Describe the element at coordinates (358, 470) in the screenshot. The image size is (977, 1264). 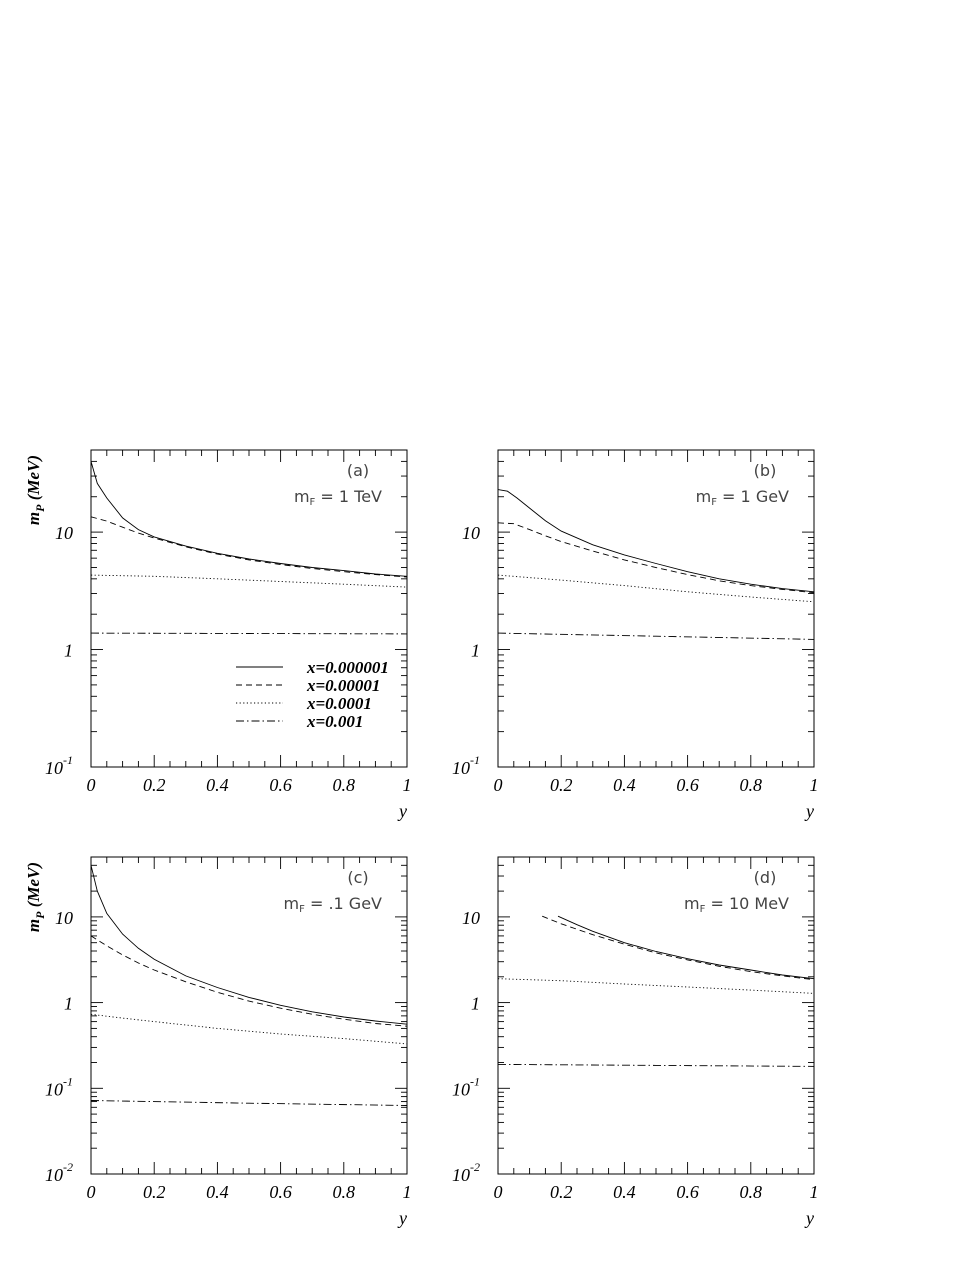
I see `panel-label: (a)` at that location.